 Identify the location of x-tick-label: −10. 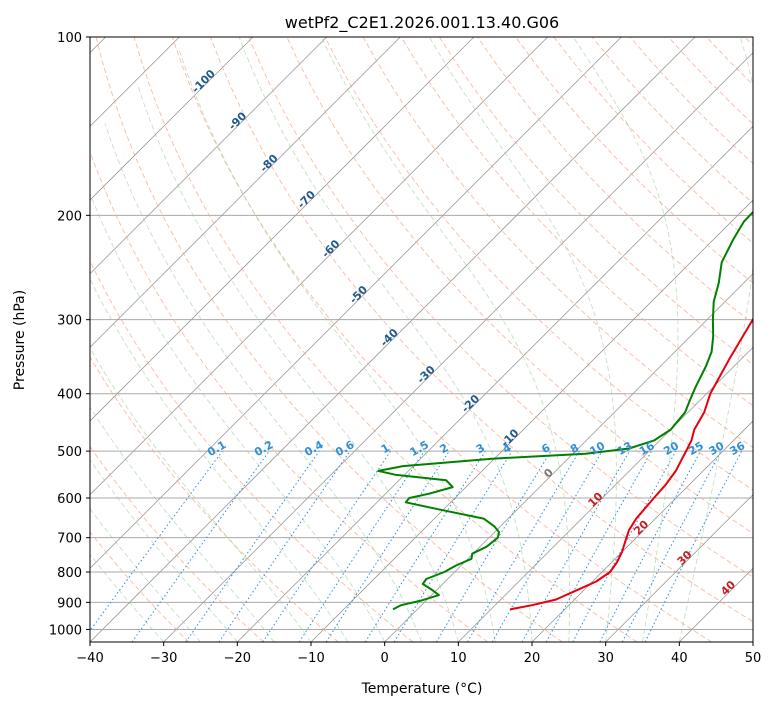
(310, 658).